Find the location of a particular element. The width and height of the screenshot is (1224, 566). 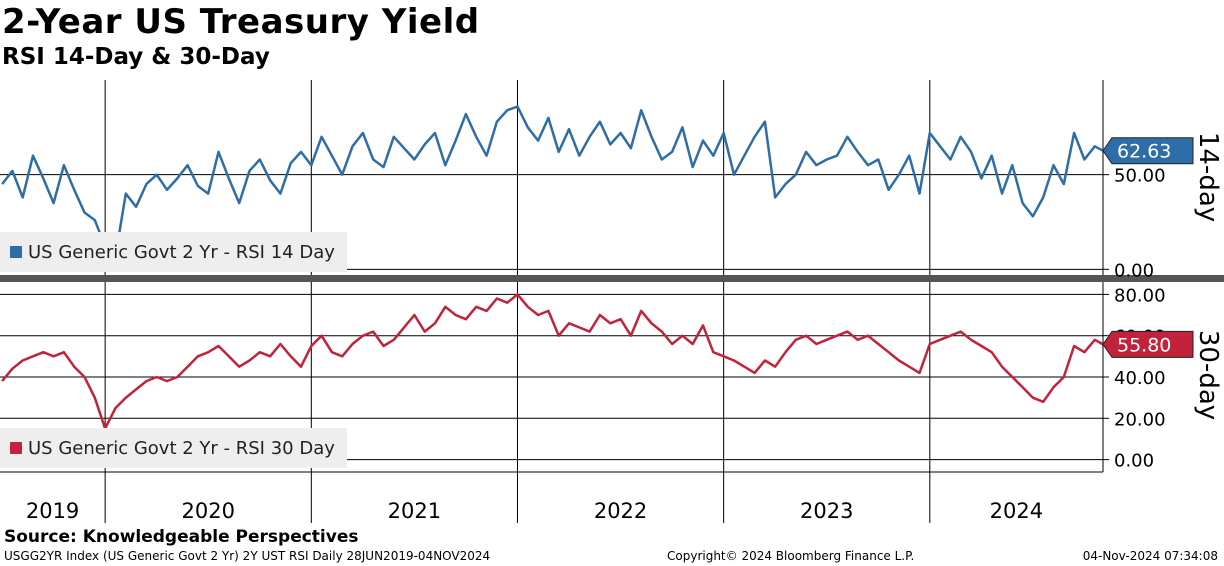

legend-swatch-rsi14 is located at coordinates (16, 252).